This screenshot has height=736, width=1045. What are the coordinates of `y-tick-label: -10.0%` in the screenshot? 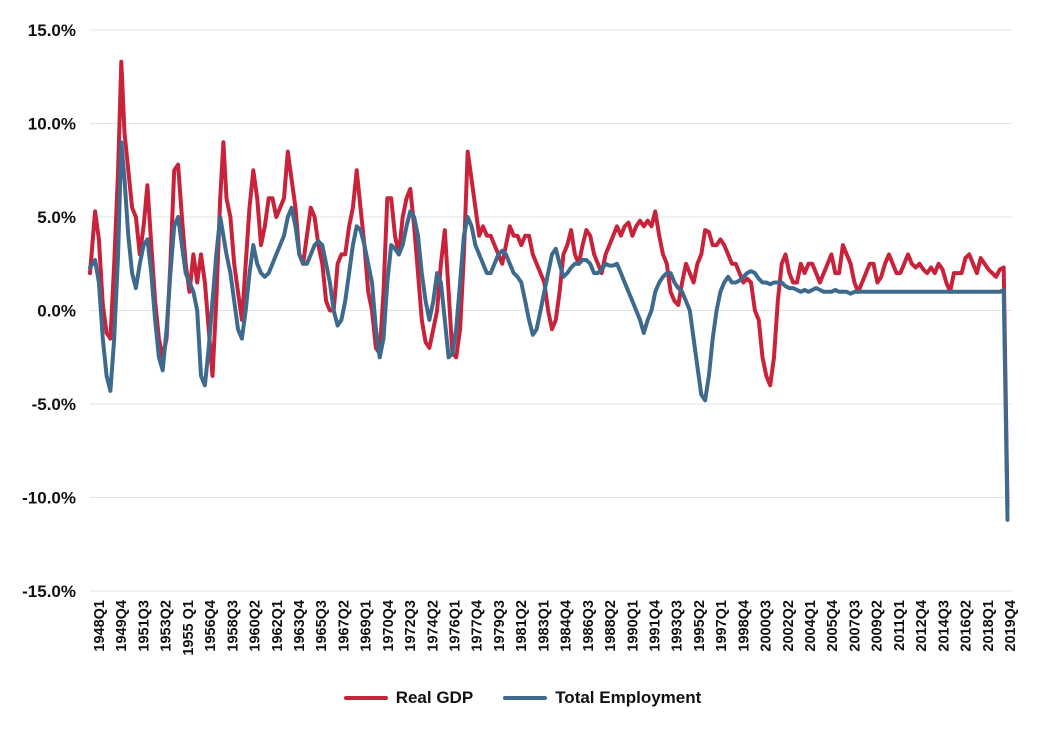 It's located at (49, 498).